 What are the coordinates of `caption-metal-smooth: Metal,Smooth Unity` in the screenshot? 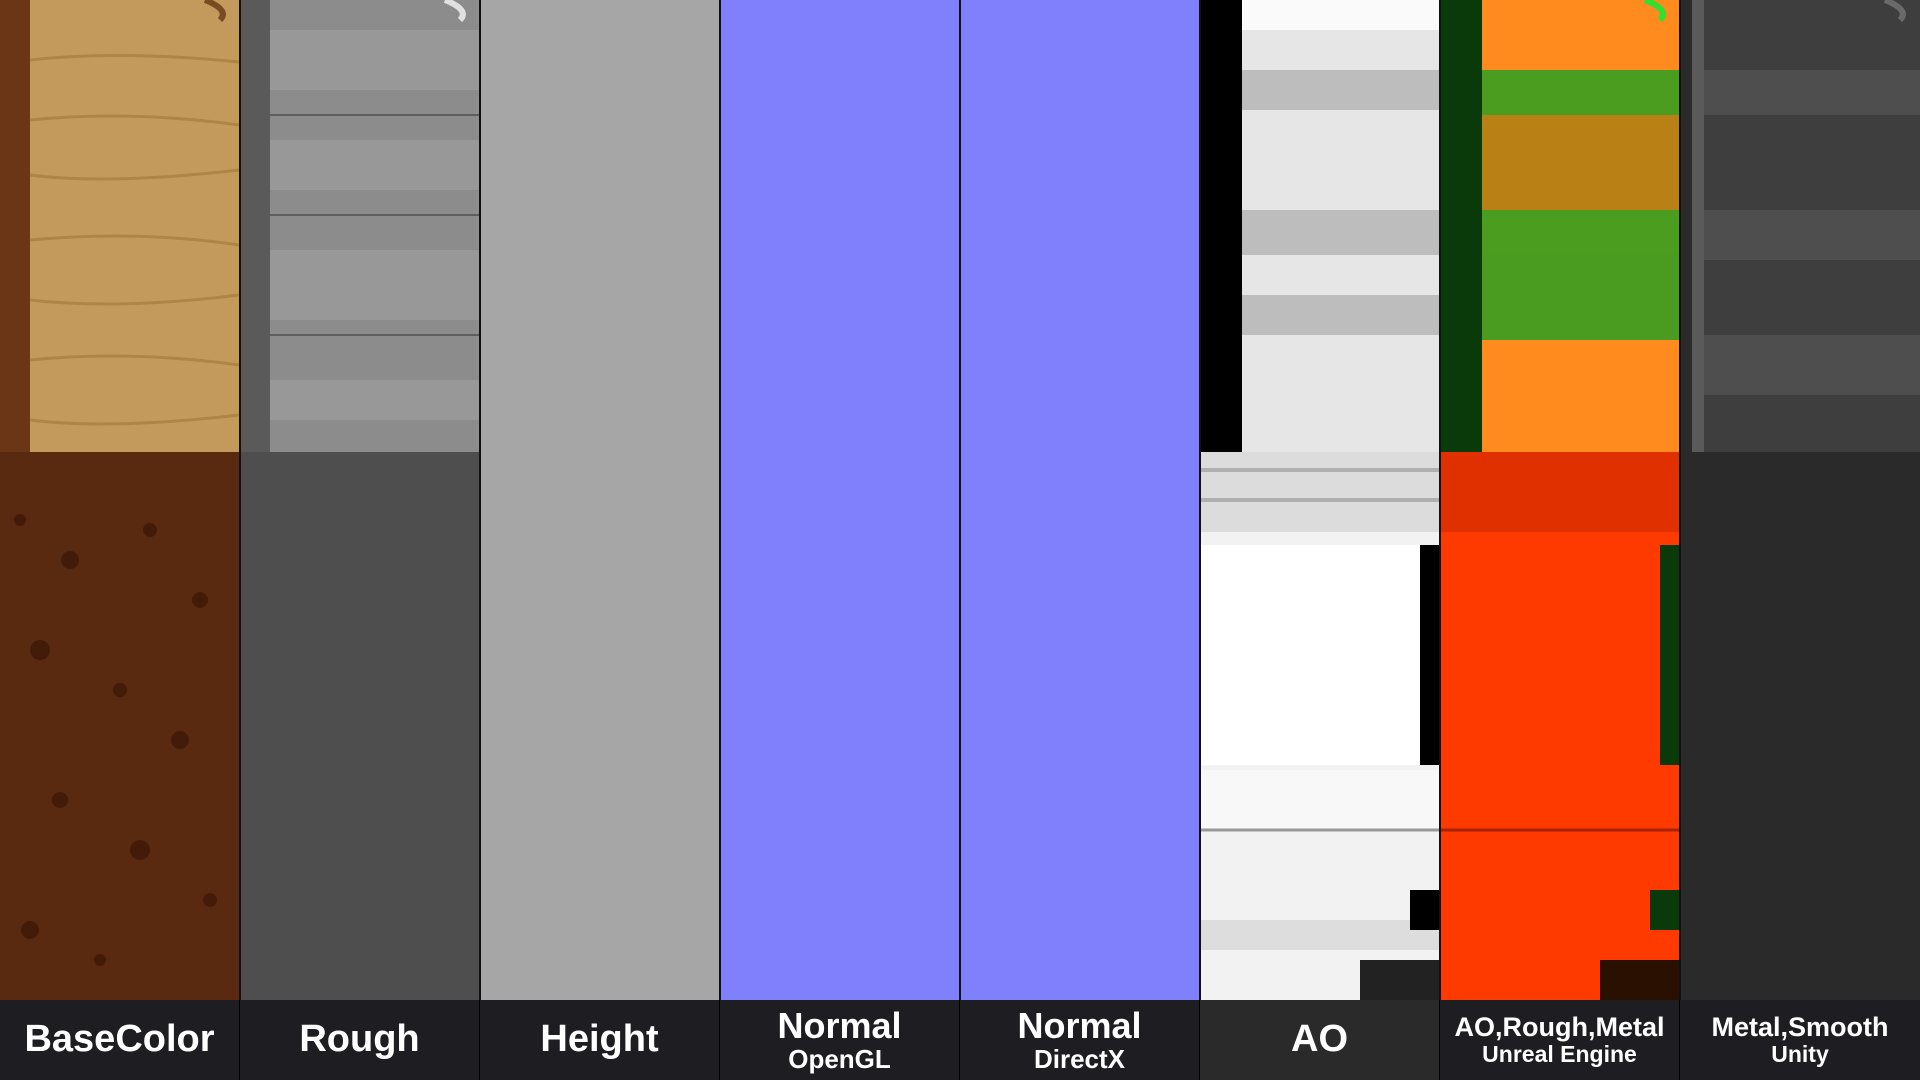 It's located at (1800, 1040).